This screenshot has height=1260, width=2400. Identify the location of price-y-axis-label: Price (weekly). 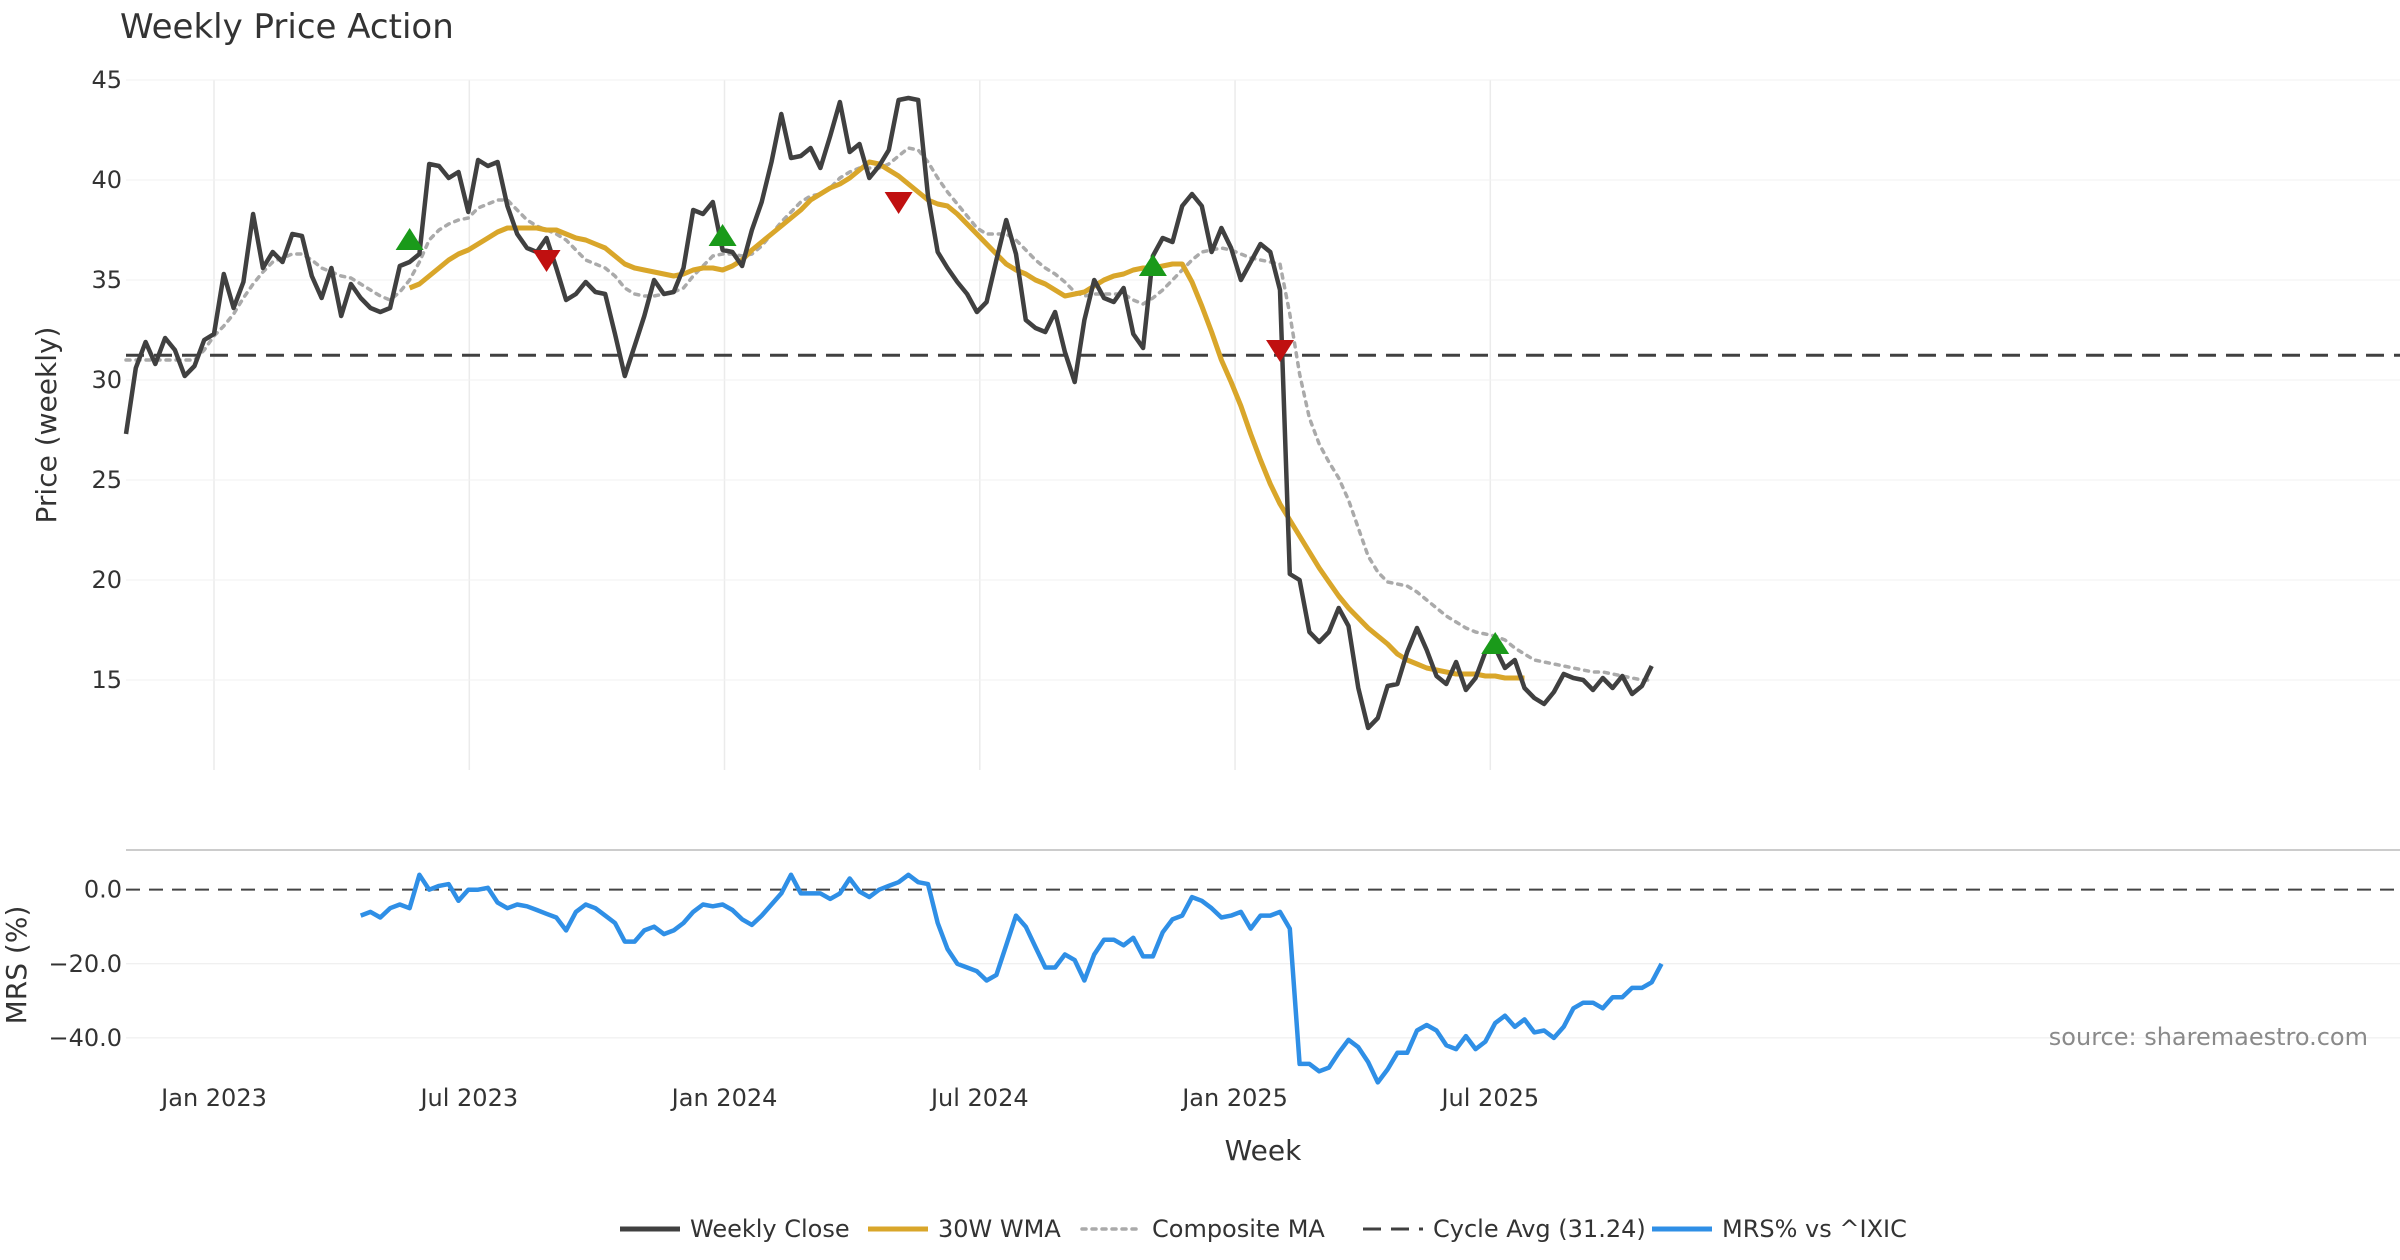
(46, 425).